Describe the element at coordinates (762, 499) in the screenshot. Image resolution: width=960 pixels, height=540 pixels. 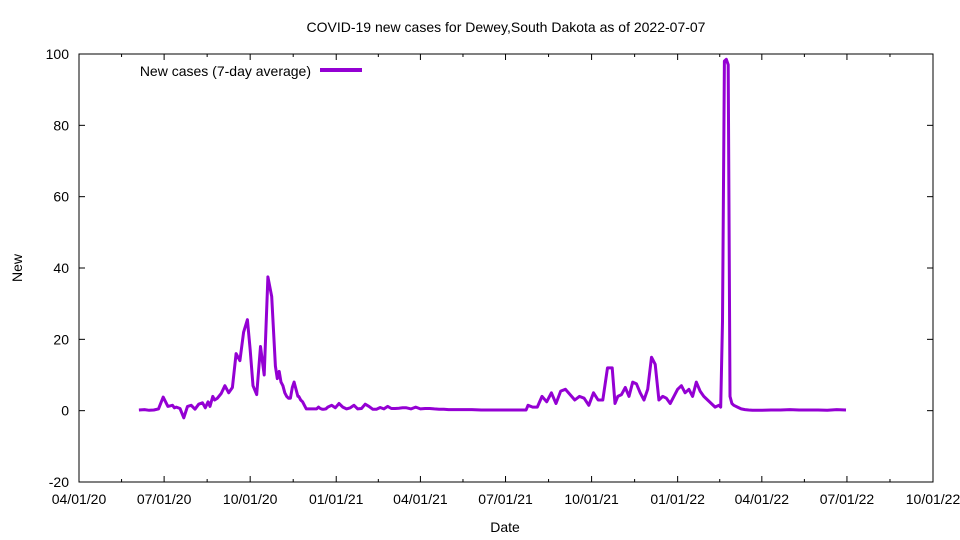
I see `x-tick-label: 04/01/22` at that location.